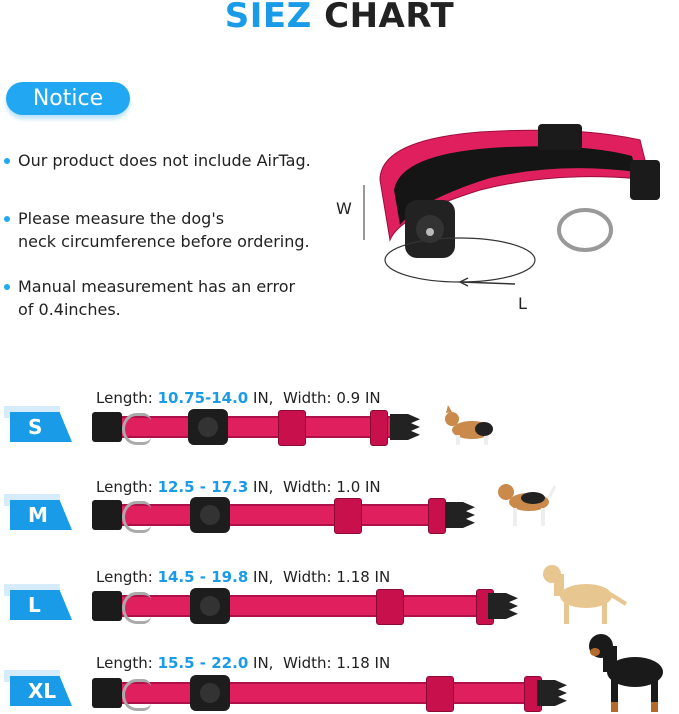 The width and height of the screenshot is (679, 714). Describe the element at coordinates (41, 691) in the screenshot. I see `size-label: XL` at that location.